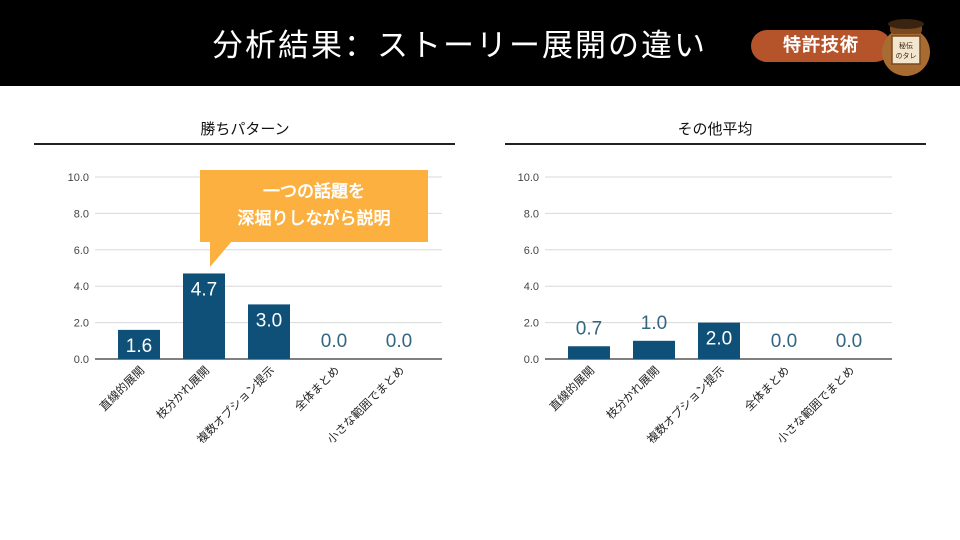 The width and height of the screenshot is (960, 540). Describe the element at coordinates (204, 289) in the screenshot. I see `data-label: 4.7` at that location.